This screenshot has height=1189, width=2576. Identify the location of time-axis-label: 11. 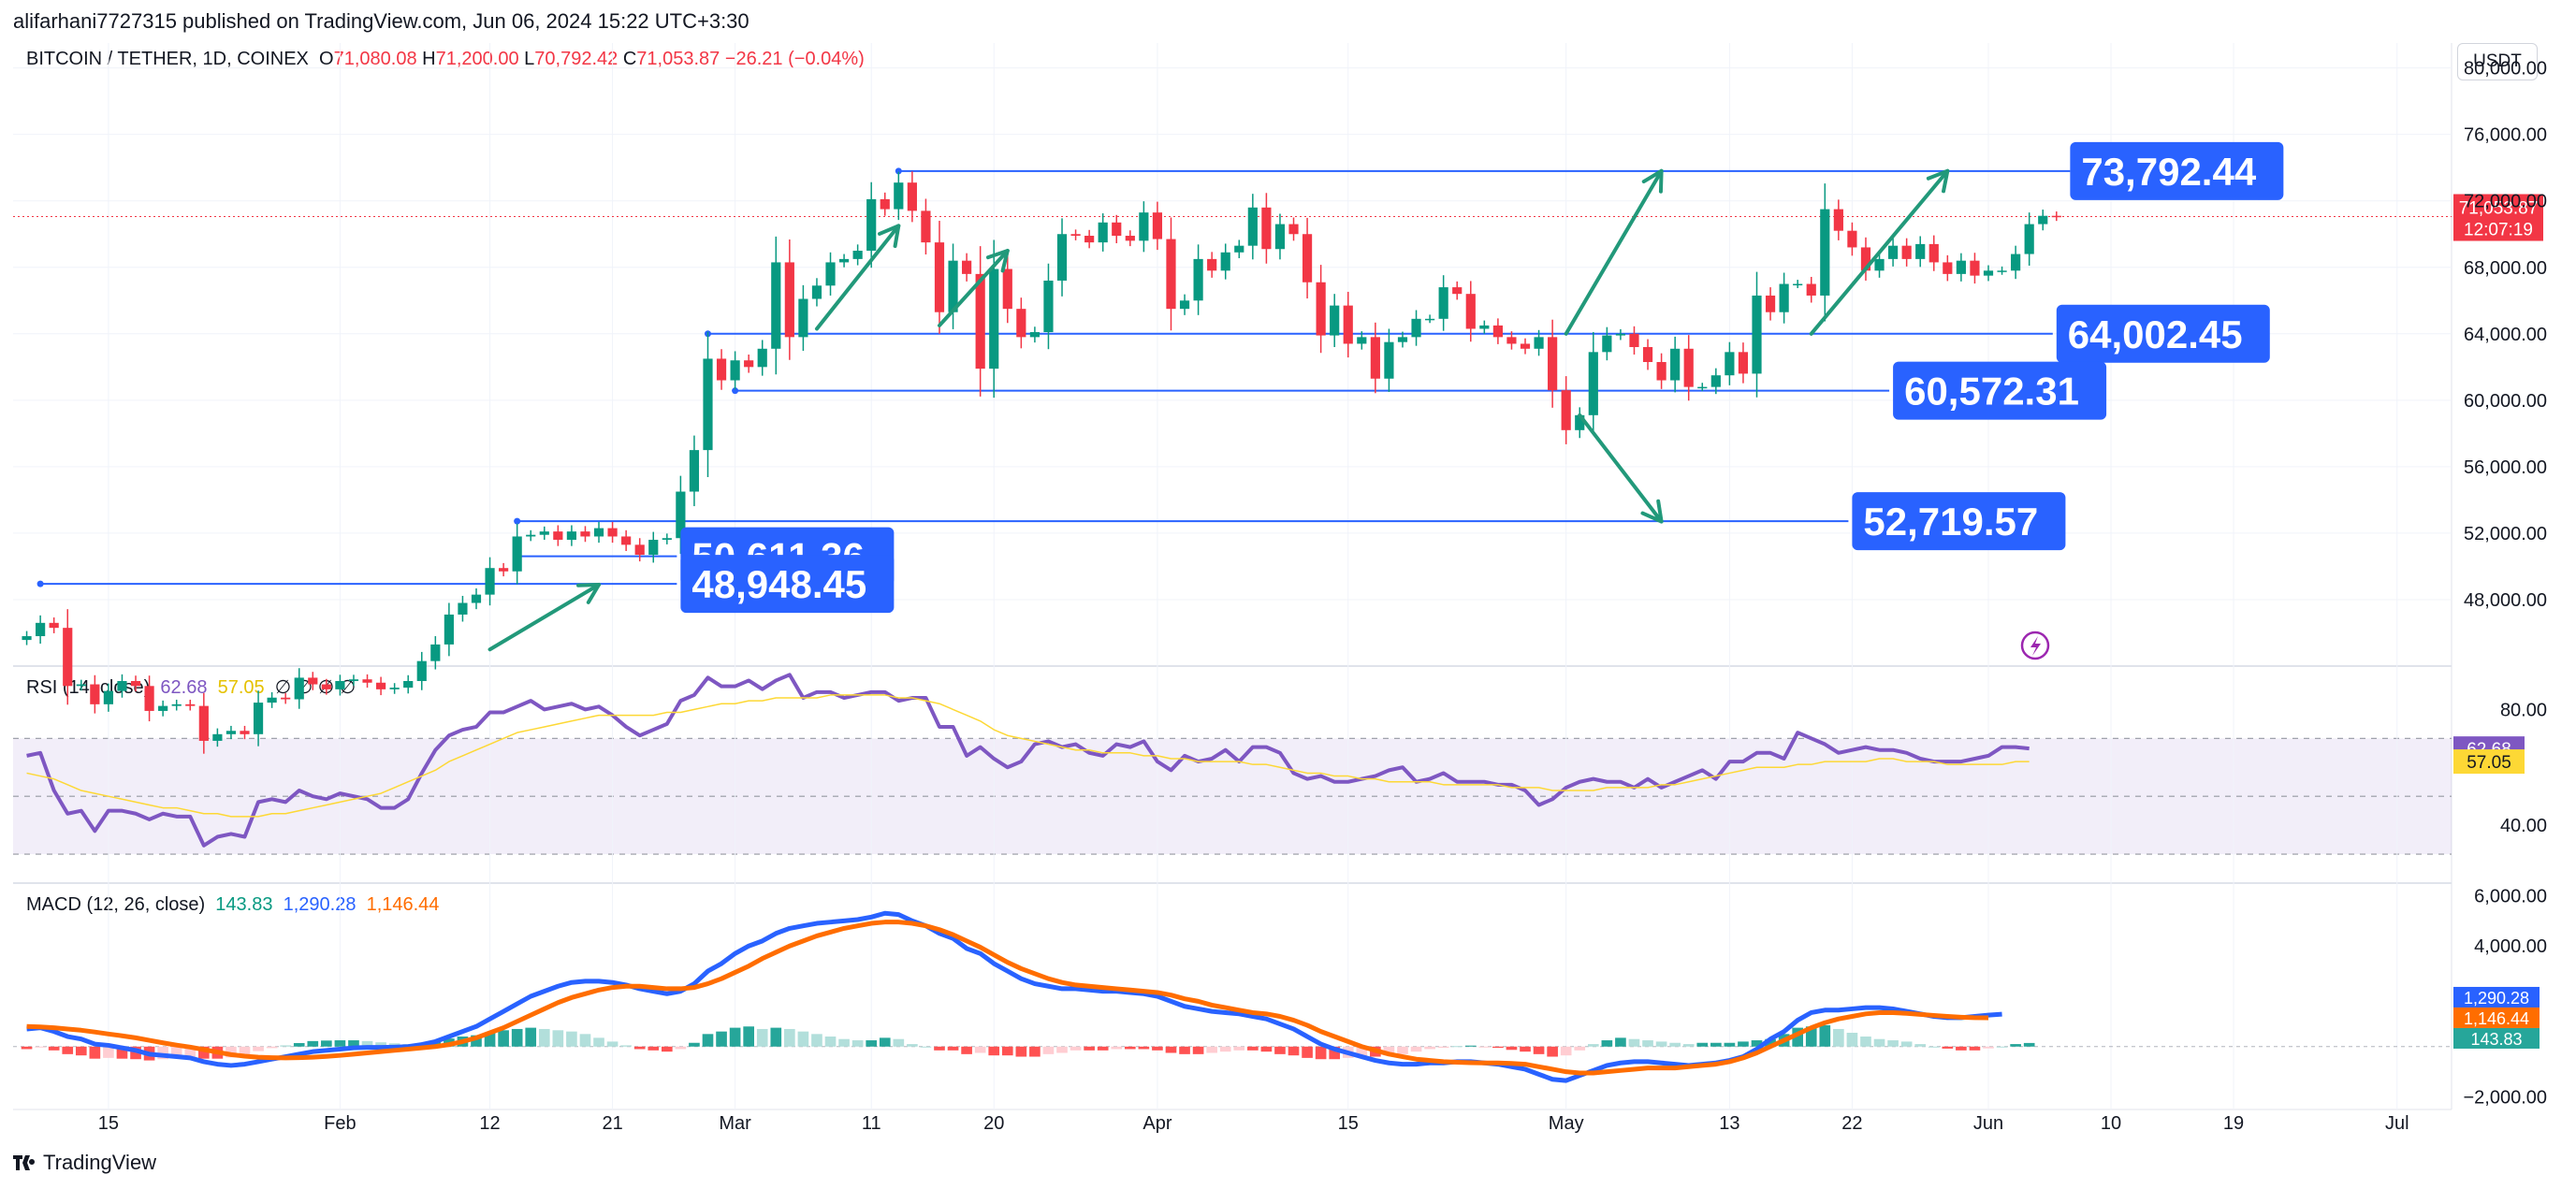
(871, 1123).